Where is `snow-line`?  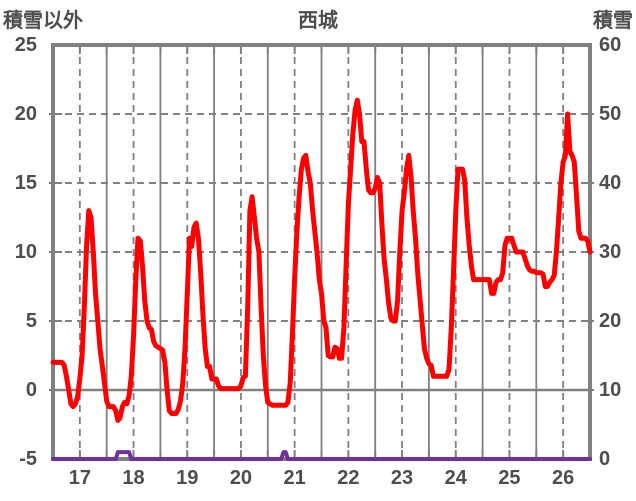
snow-line is located at coordinates (321, 455).